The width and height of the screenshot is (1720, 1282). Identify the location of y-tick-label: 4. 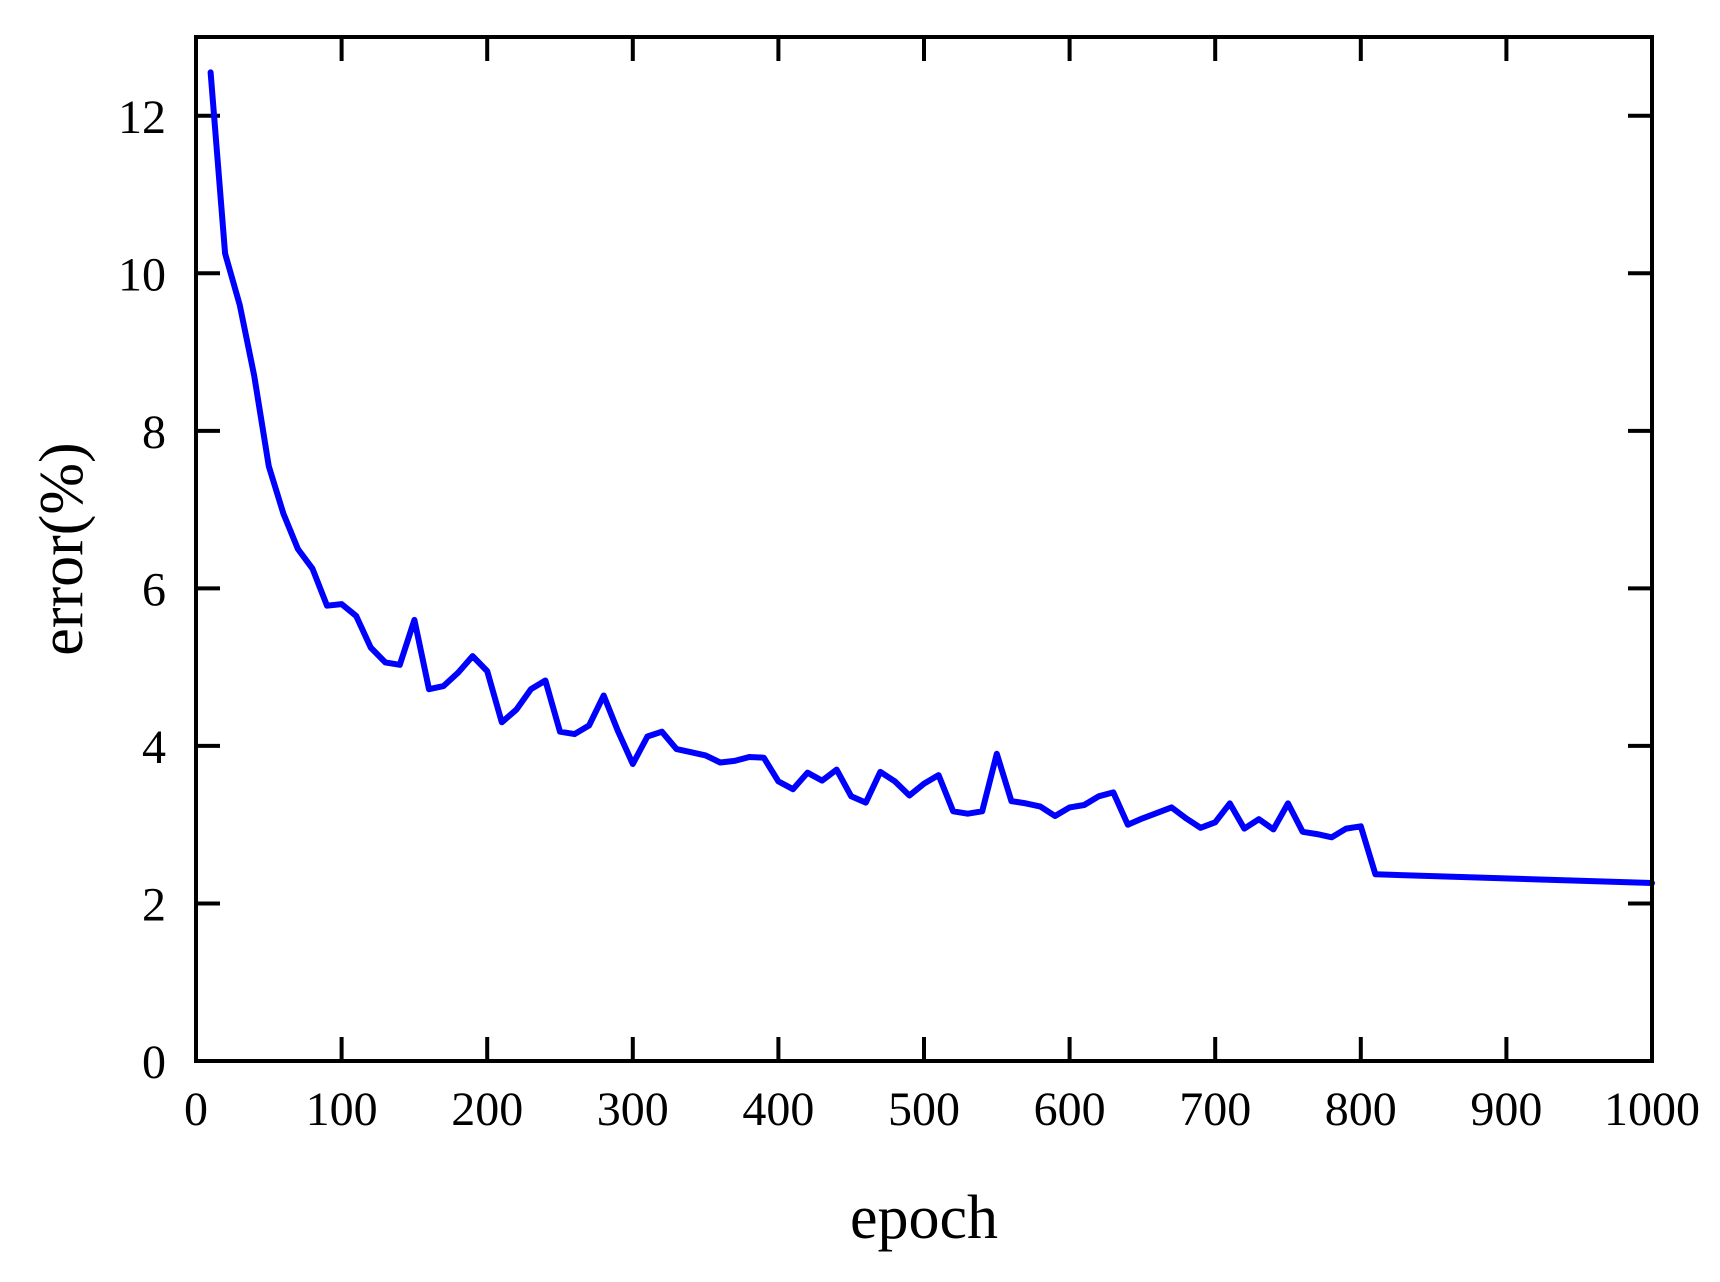
(154, 747).